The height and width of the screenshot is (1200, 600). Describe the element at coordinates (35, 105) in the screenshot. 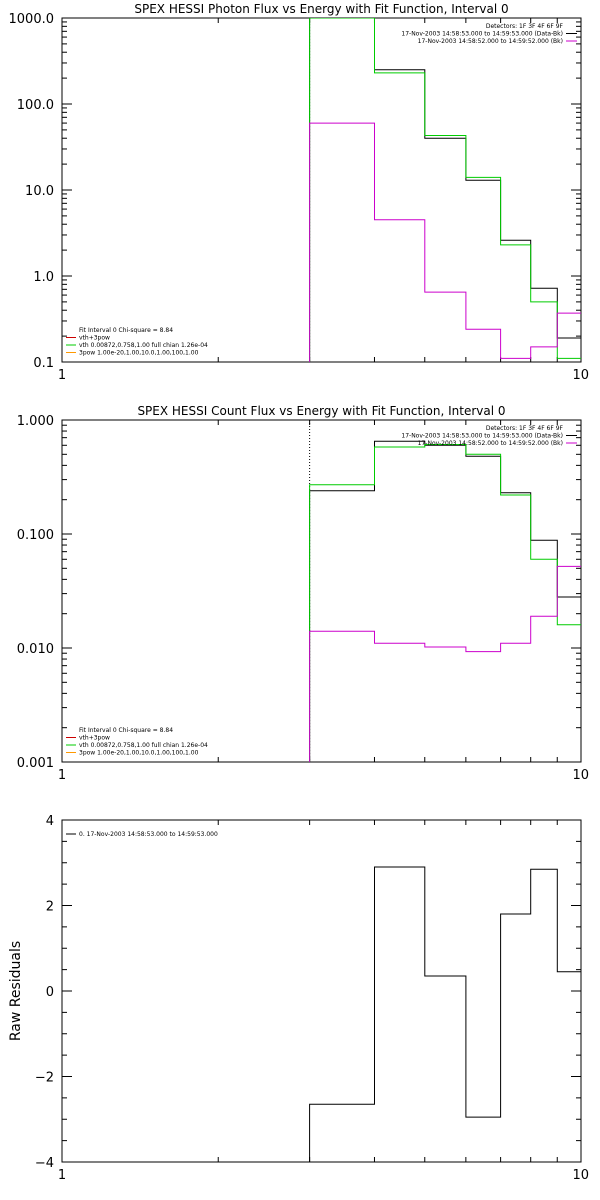

I see `y-tick-label: 100.0` at that location.